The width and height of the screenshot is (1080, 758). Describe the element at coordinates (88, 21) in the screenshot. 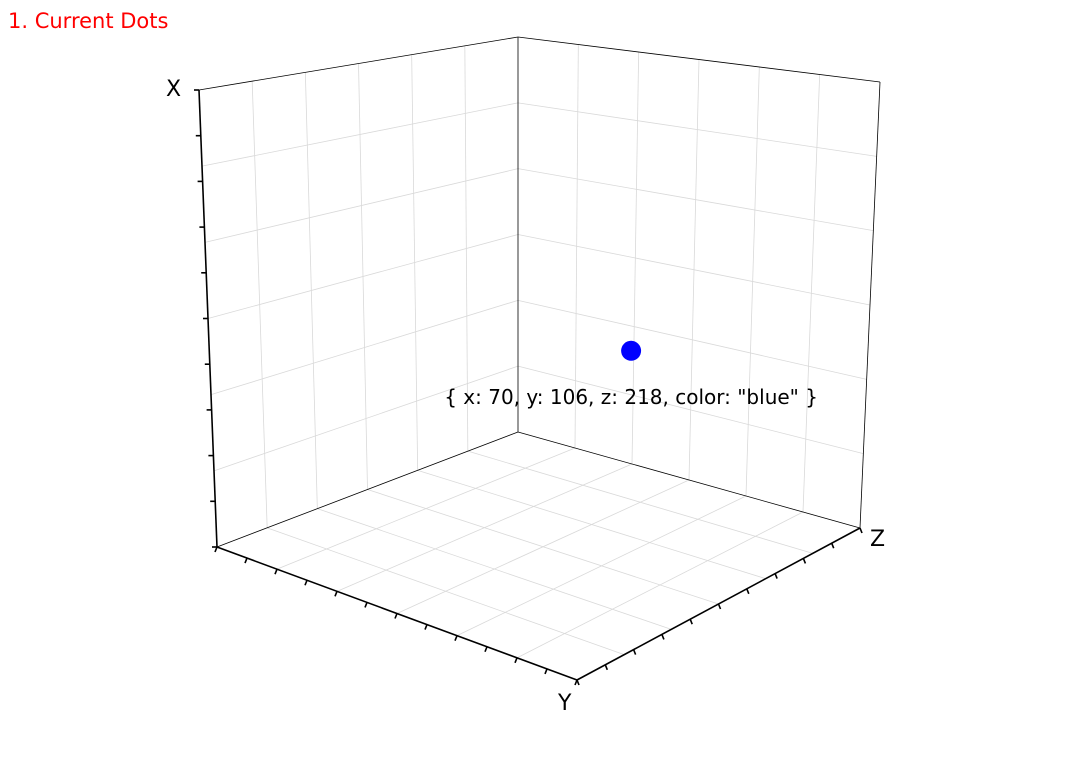

I see `page-title: 1. Current Dots` at that location.